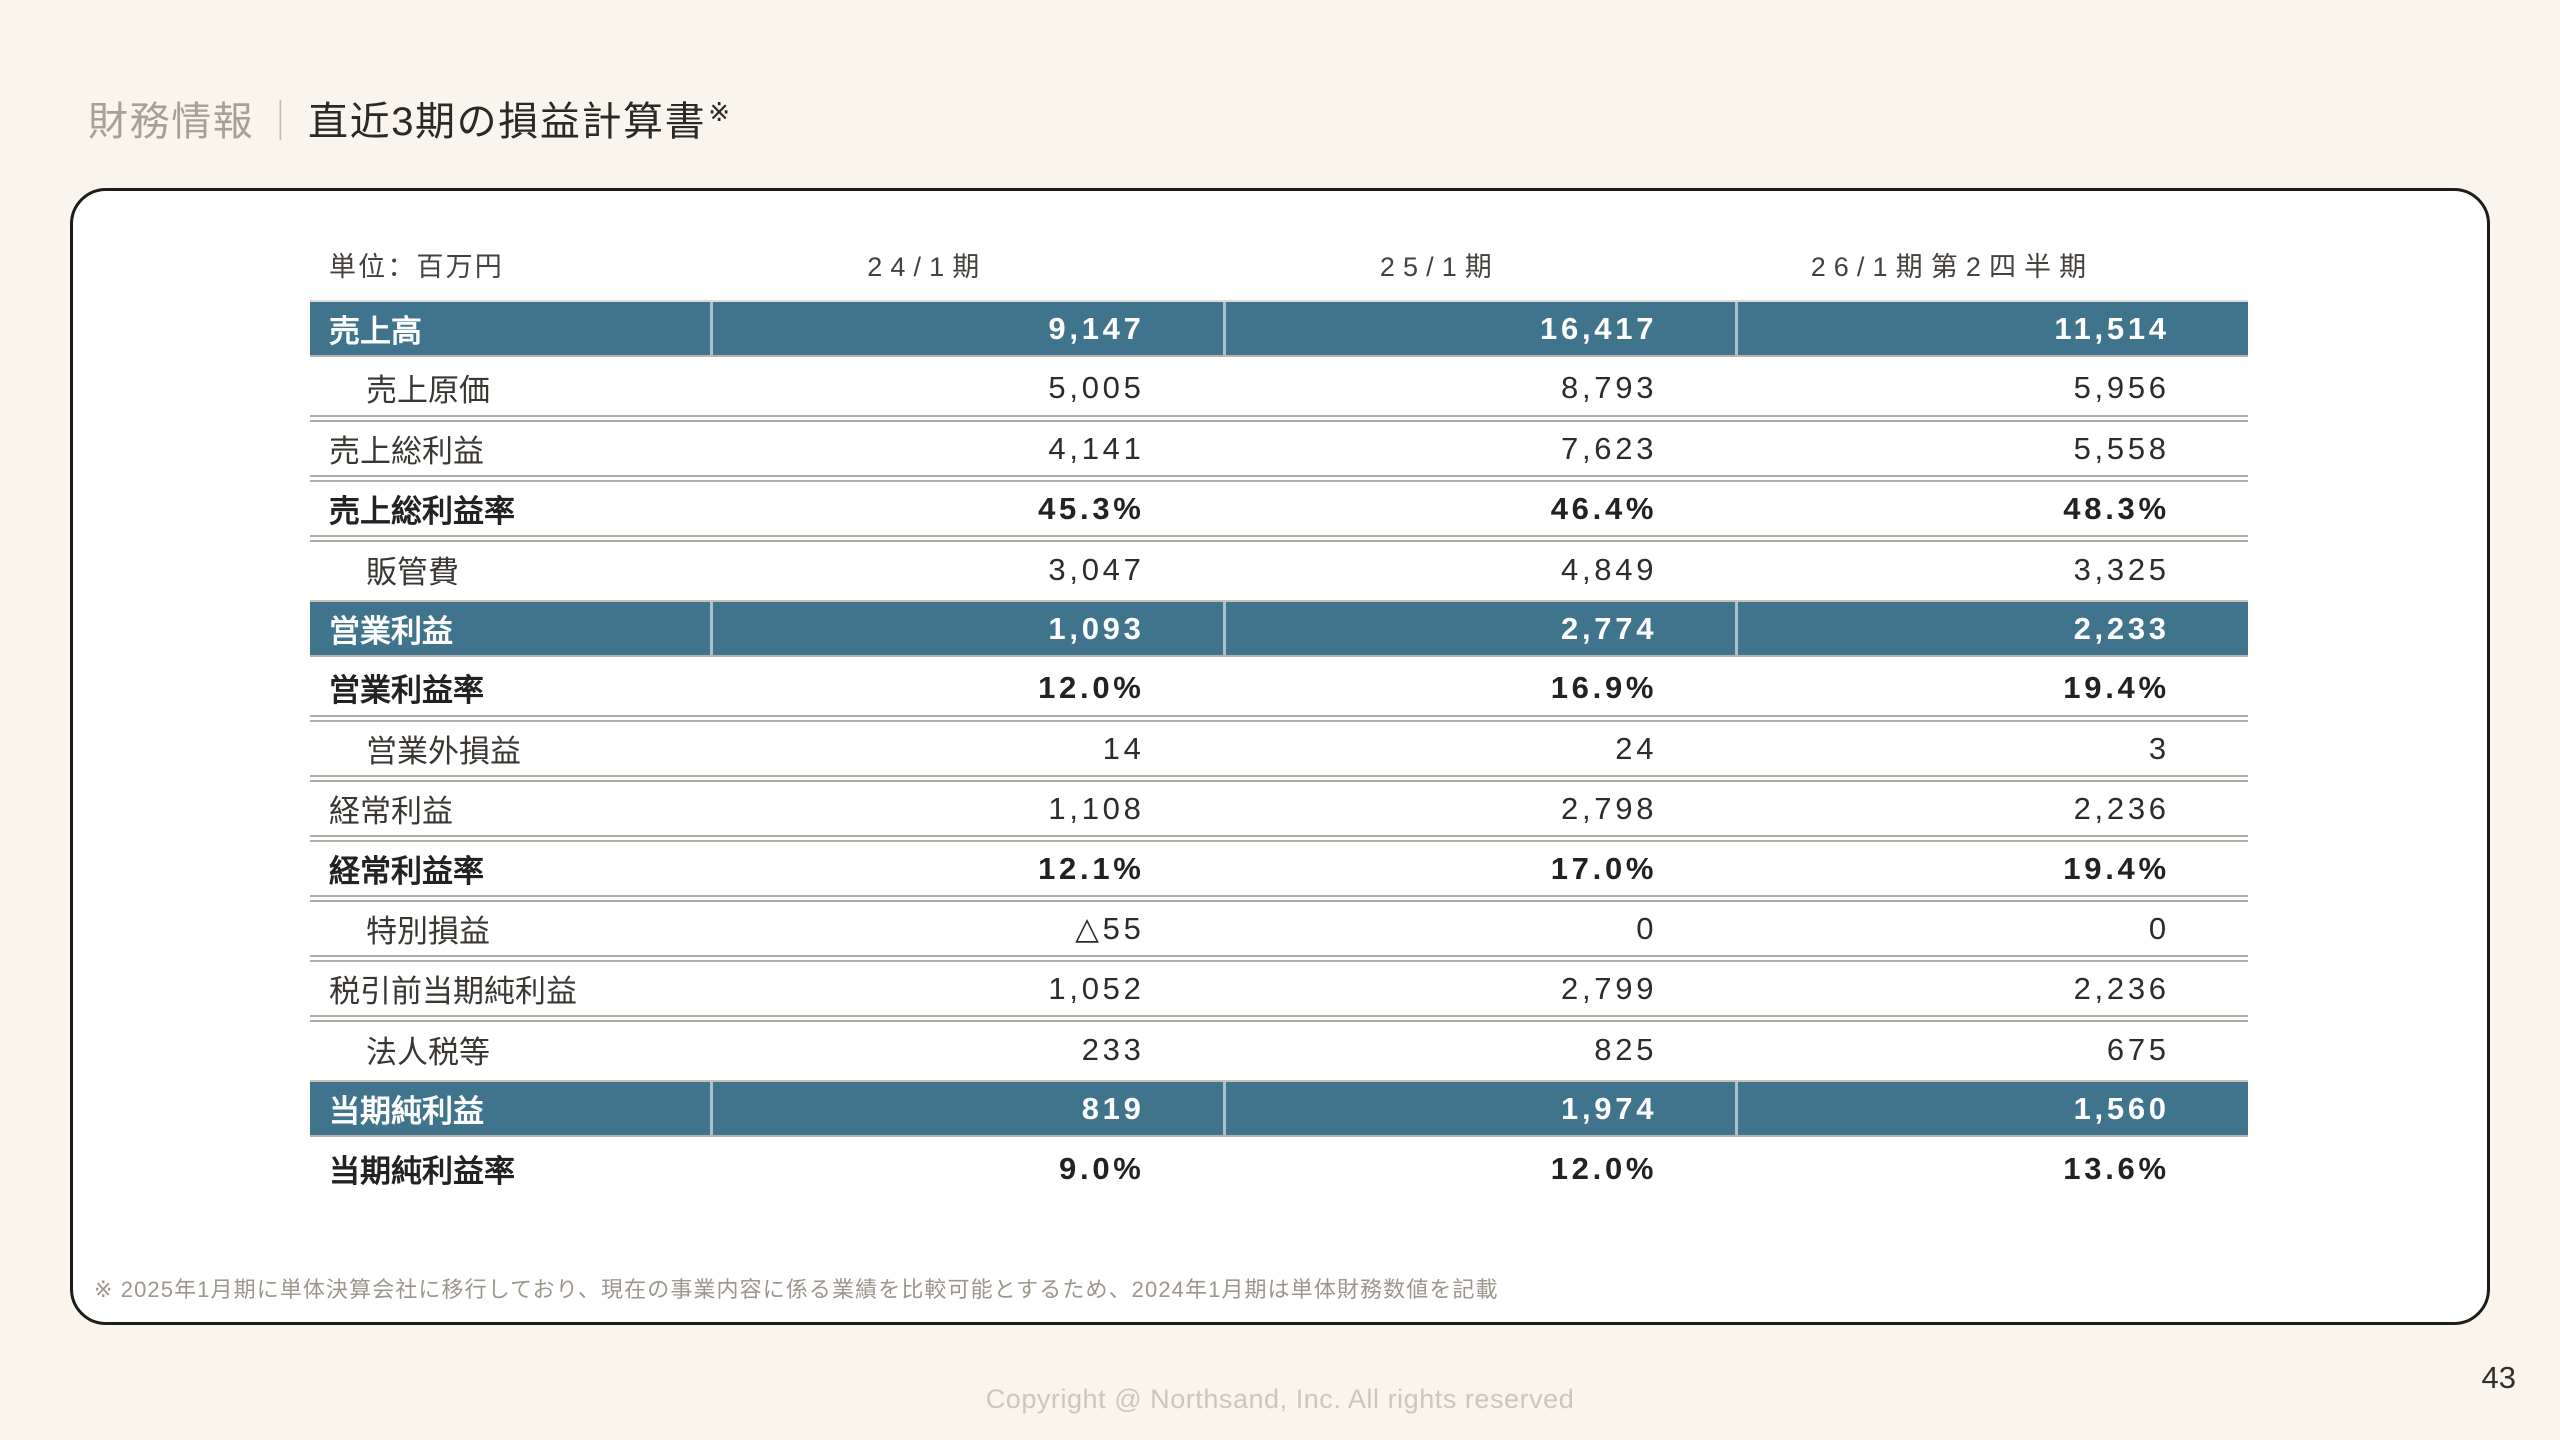 The height and width of the screenshot is (1440, 2560). What do you see at coordinates (1439, 266) in the screenshot?
I see `column-header-fy25: 25/1期` at bounding box center [1439, 266].